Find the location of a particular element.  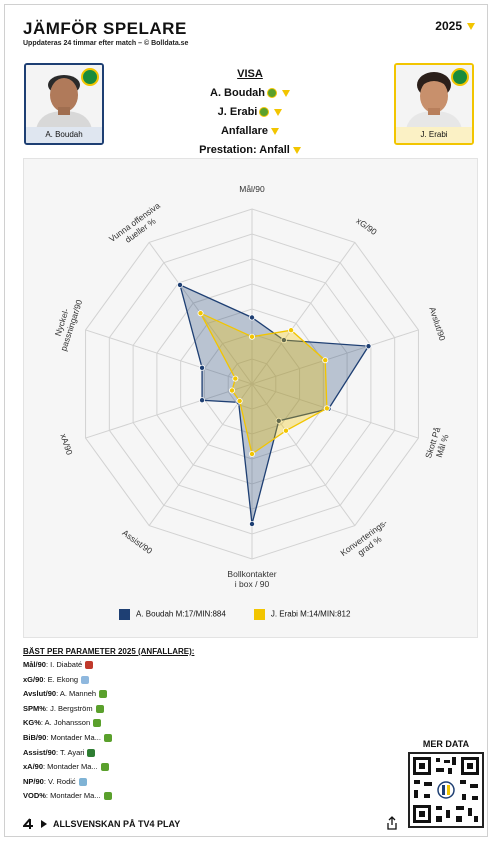

best-value: : A. Manneh is located at coordinates (76, 694).